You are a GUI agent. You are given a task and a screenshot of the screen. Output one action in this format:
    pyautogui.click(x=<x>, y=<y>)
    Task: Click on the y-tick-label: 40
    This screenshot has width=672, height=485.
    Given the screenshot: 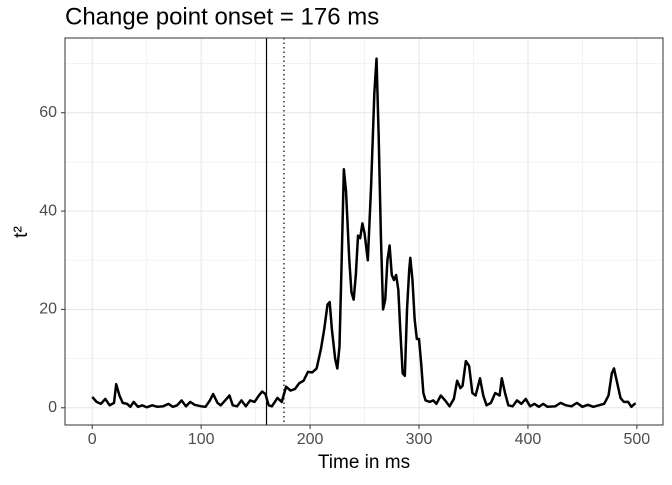 What is the action you would take?
    pyautogui.click(x=48, y=210)
    